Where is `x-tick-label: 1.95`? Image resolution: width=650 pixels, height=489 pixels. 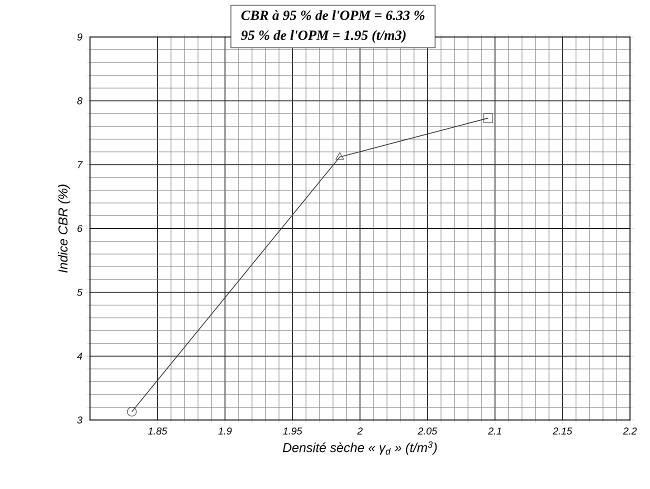
x-tick-label: 1.95 is located at coordinates (292, 431).